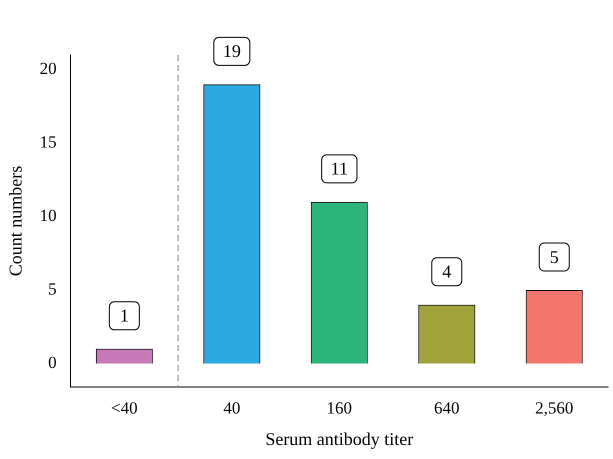  I want to click on y-axis-title: Count numbers, so click(16, 221).